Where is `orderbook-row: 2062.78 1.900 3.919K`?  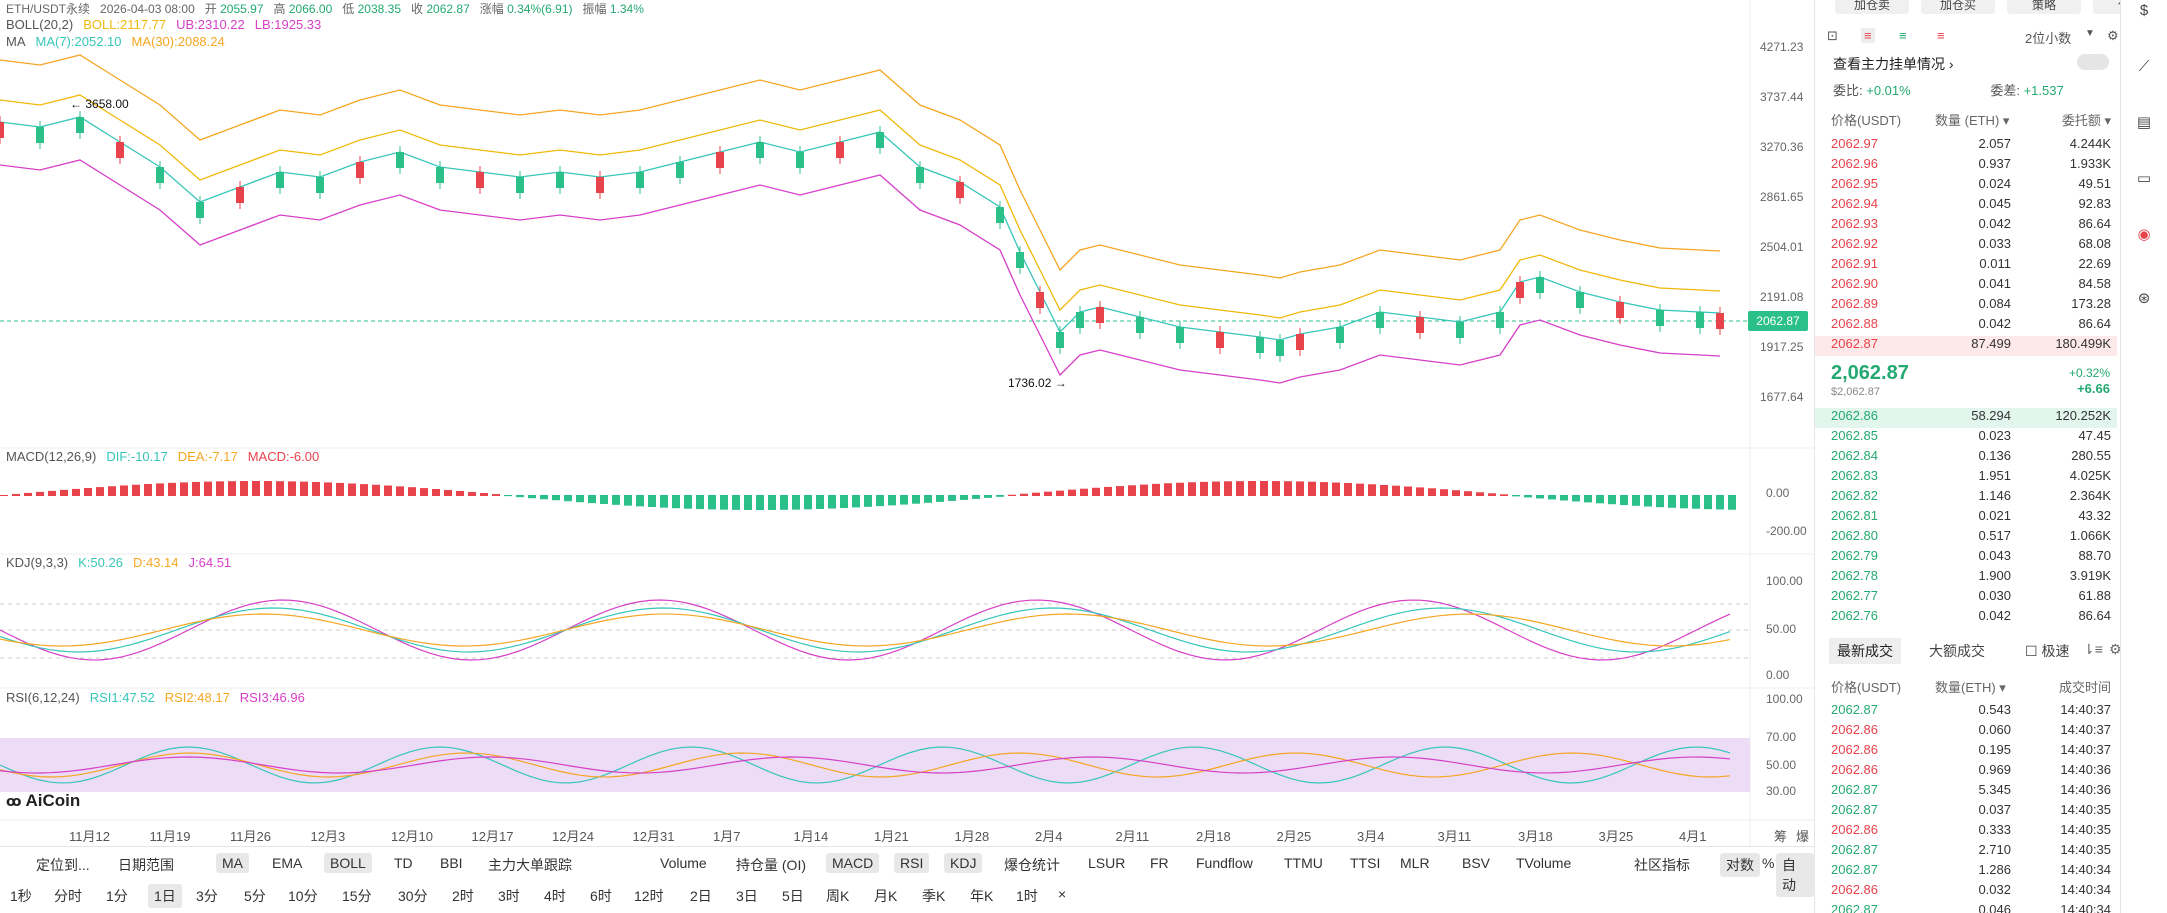
orderbook-row: 2062.78 1.900 3.919K is located at coordinates (1971, 578).